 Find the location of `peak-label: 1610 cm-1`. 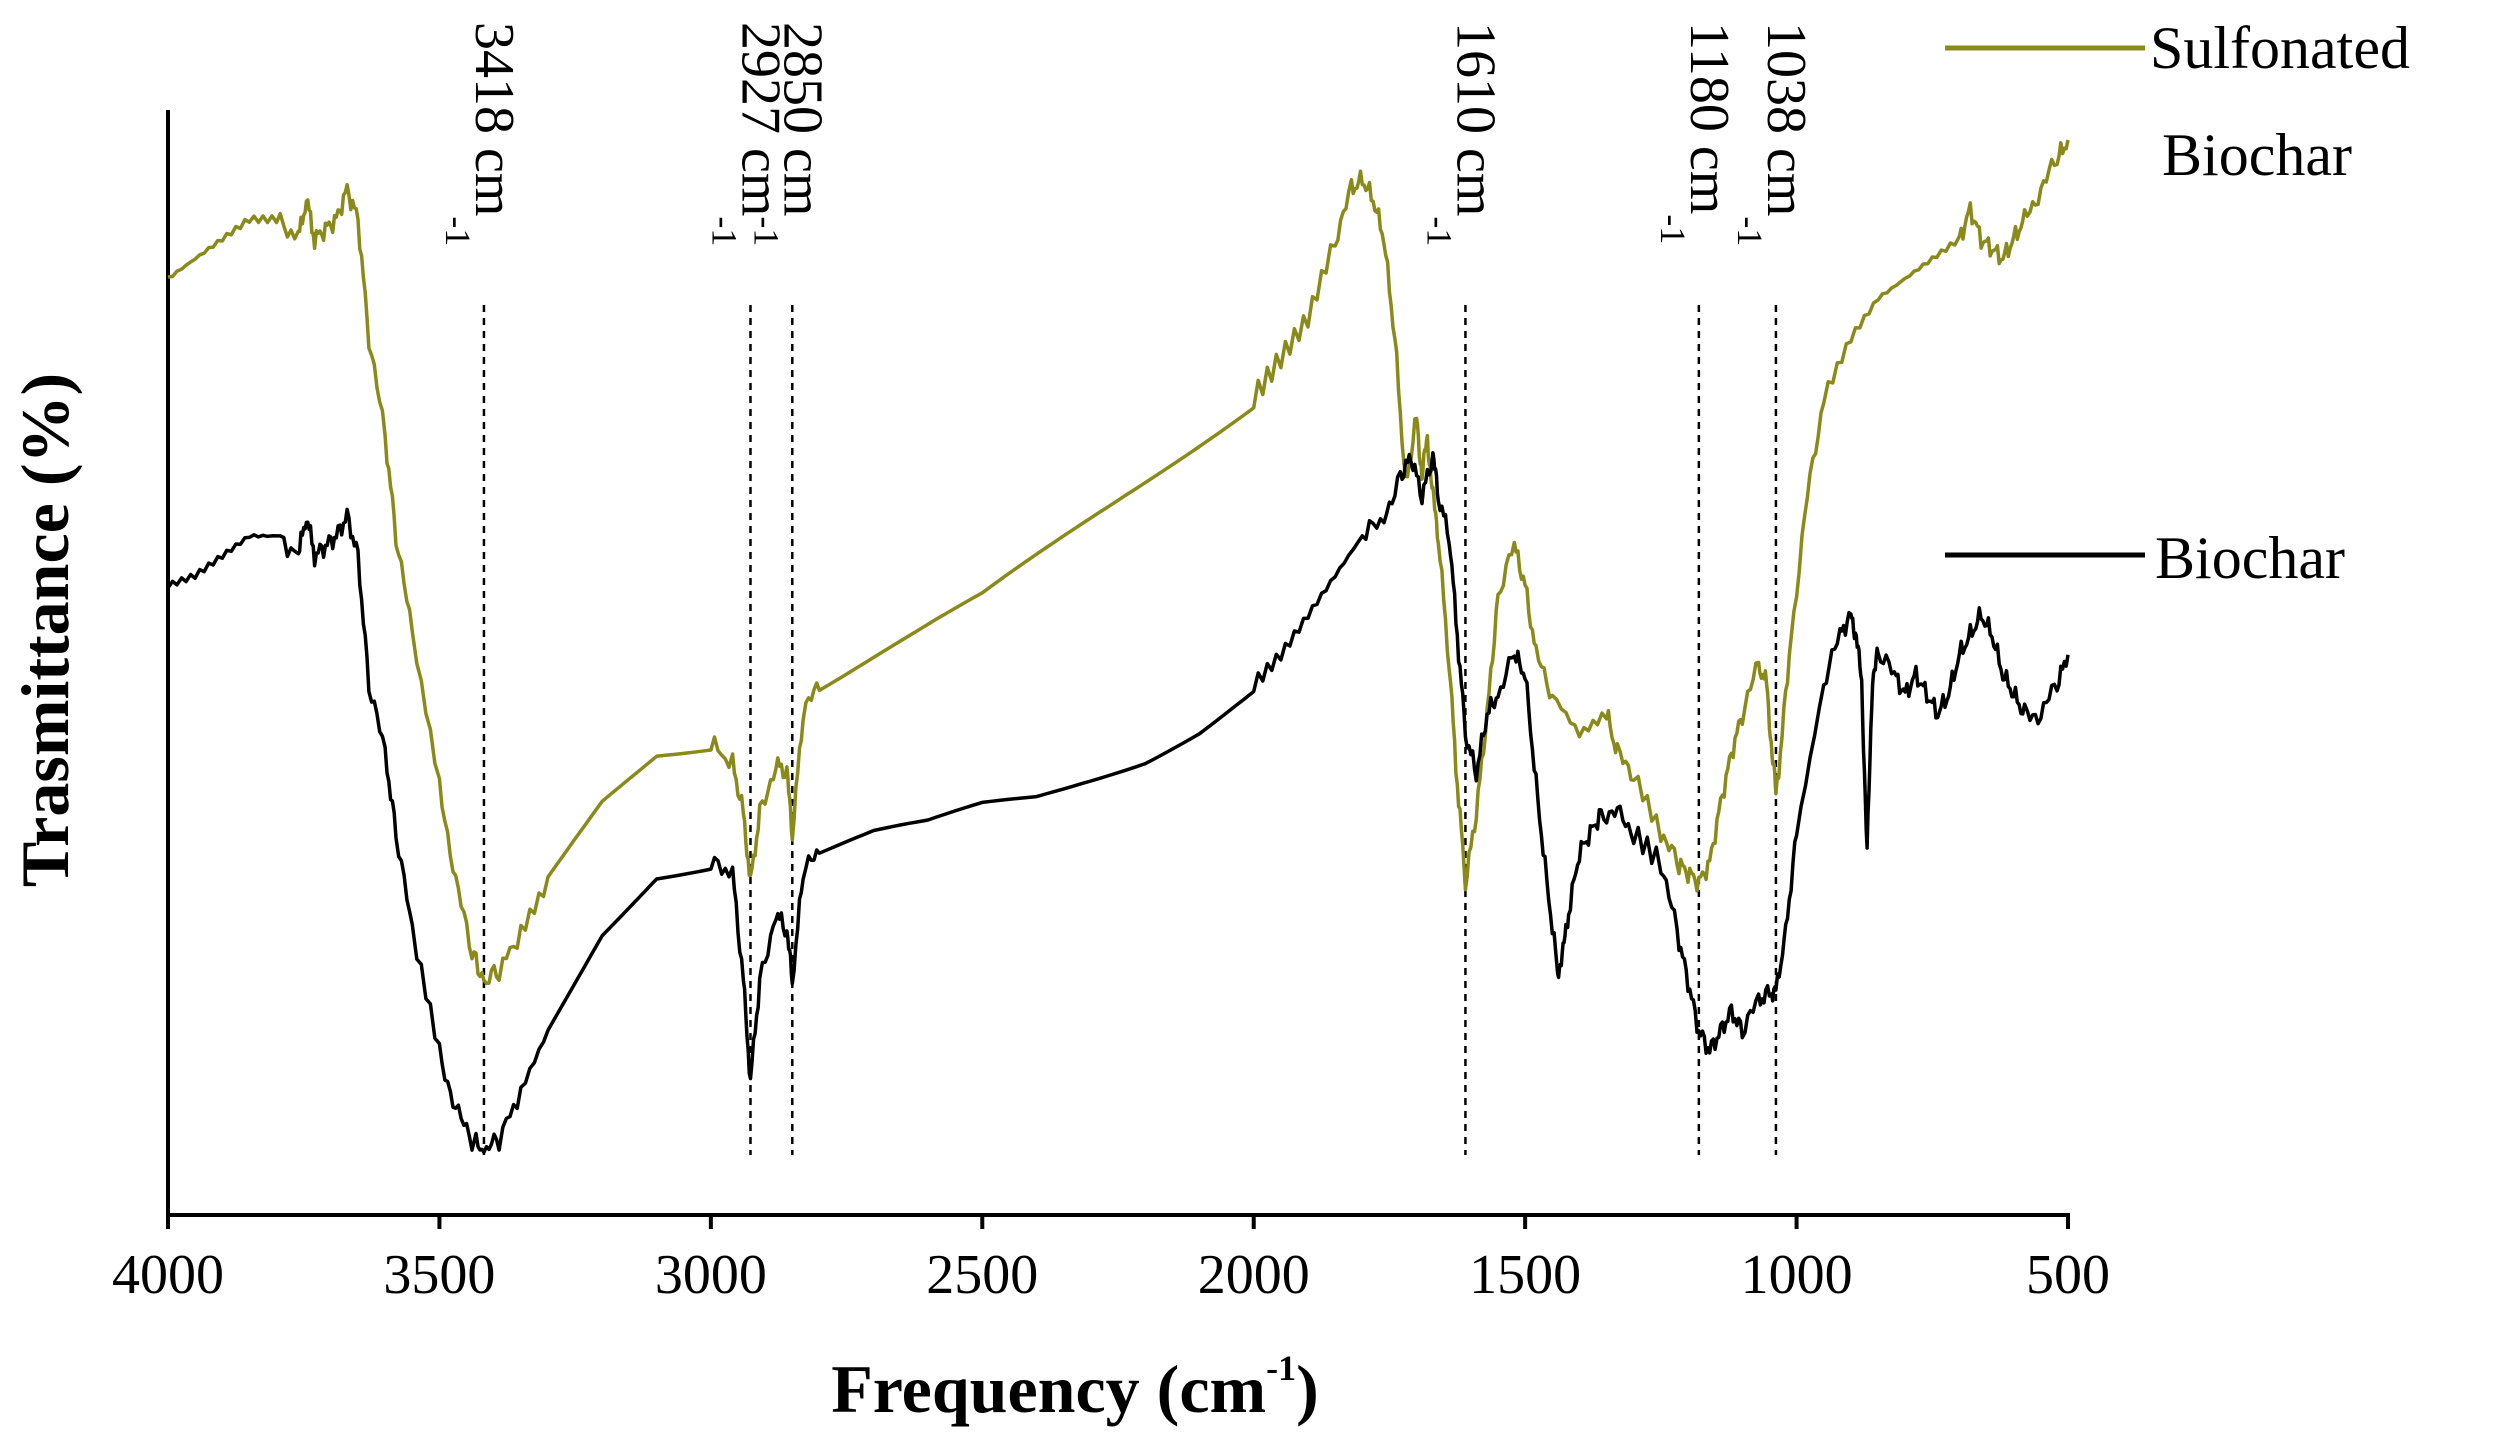

peak-label: 1610 cm-1 is located at coordinates (1462, 134).